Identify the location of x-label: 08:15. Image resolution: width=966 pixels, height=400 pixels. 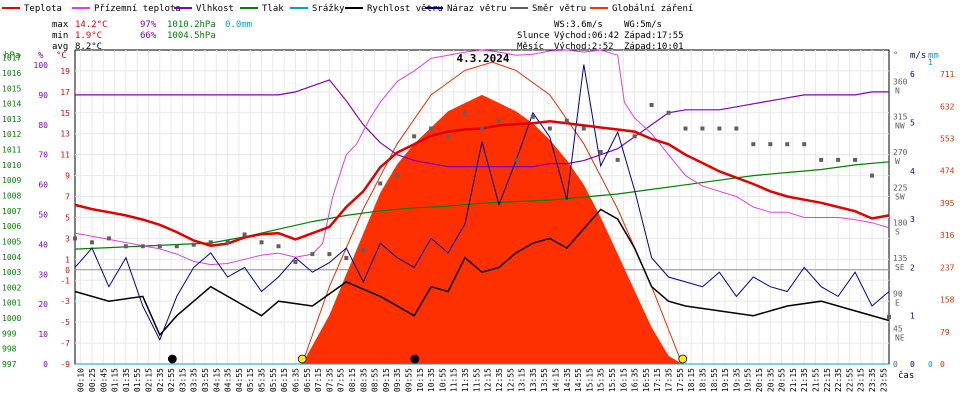
(352, 380).